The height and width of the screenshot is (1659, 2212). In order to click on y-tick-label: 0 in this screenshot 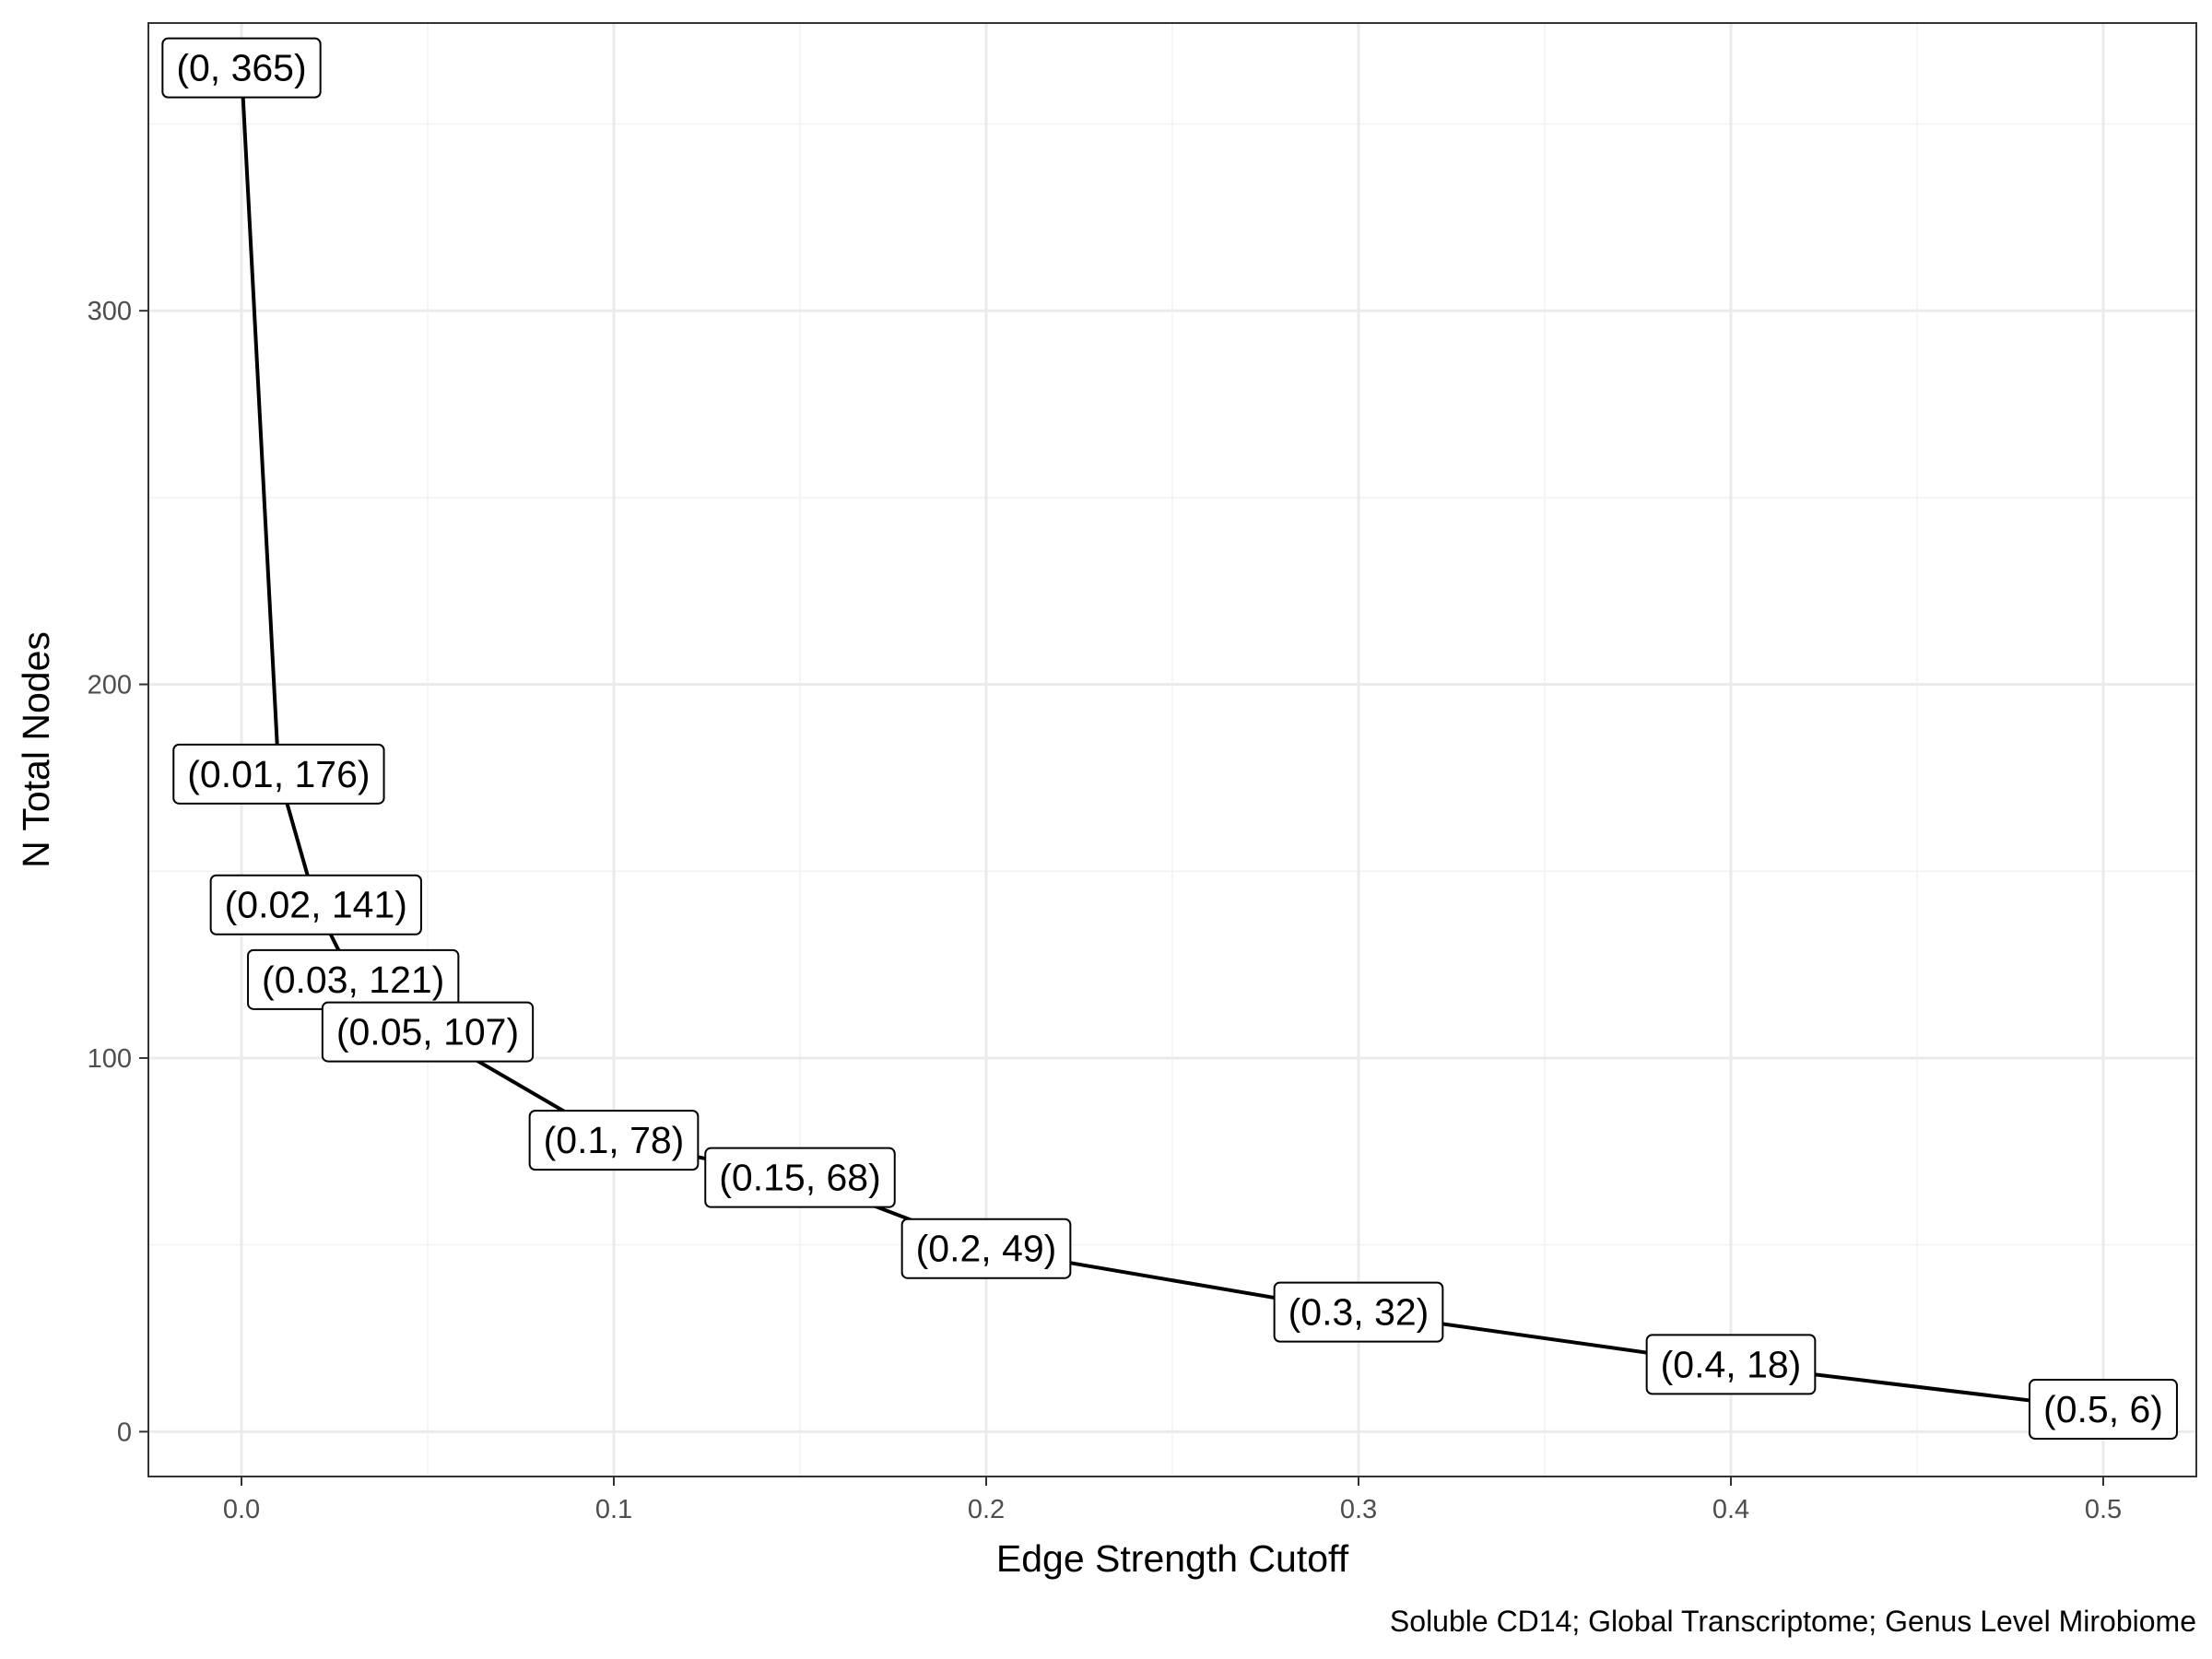, I will do `click(124, 1432)`.